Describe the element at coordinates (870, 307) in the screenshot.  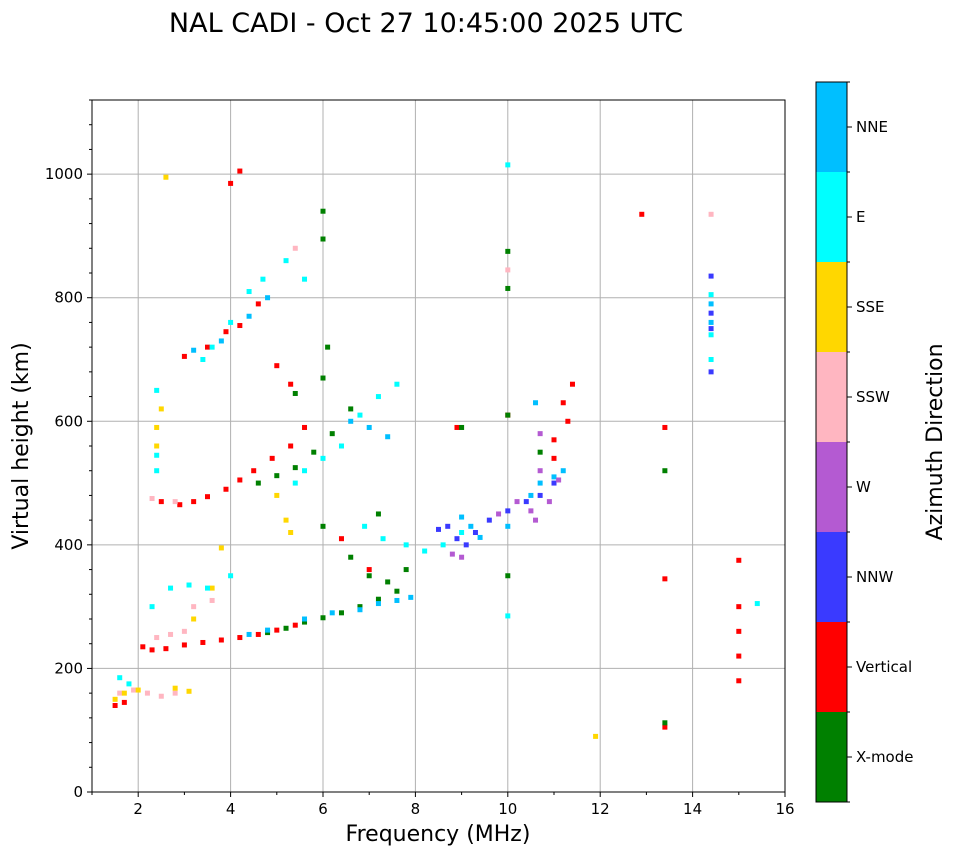
I see `colorbar-tick-label: SSE` at that location.